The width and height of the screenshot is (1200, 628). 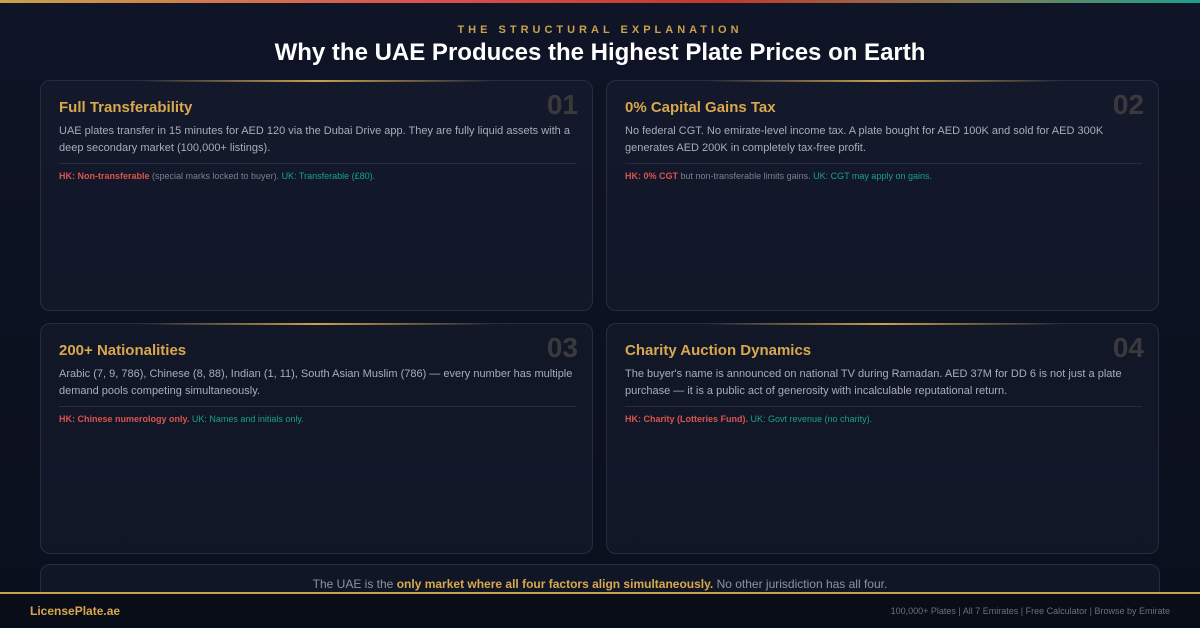 What do you see at coordinates (123, 350) in the screenshot?
I see `card-title: 200+ Nationalities` at bounding box center [123, 350].